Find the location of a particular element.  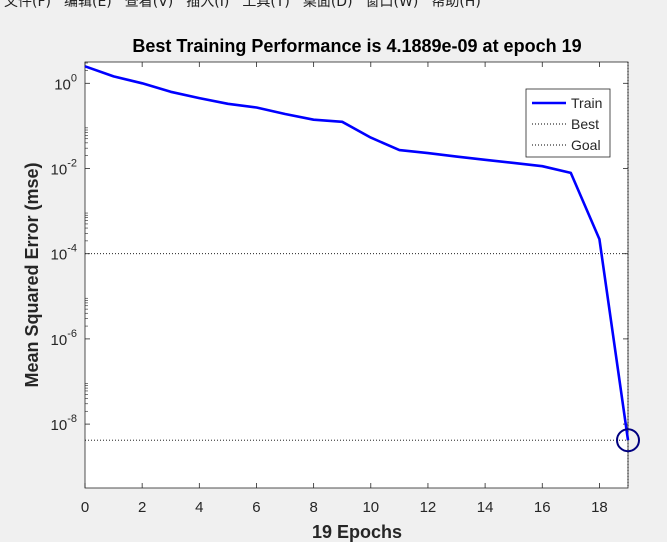

menu-tools: 工具(T) is located at coordinates (266, 5).